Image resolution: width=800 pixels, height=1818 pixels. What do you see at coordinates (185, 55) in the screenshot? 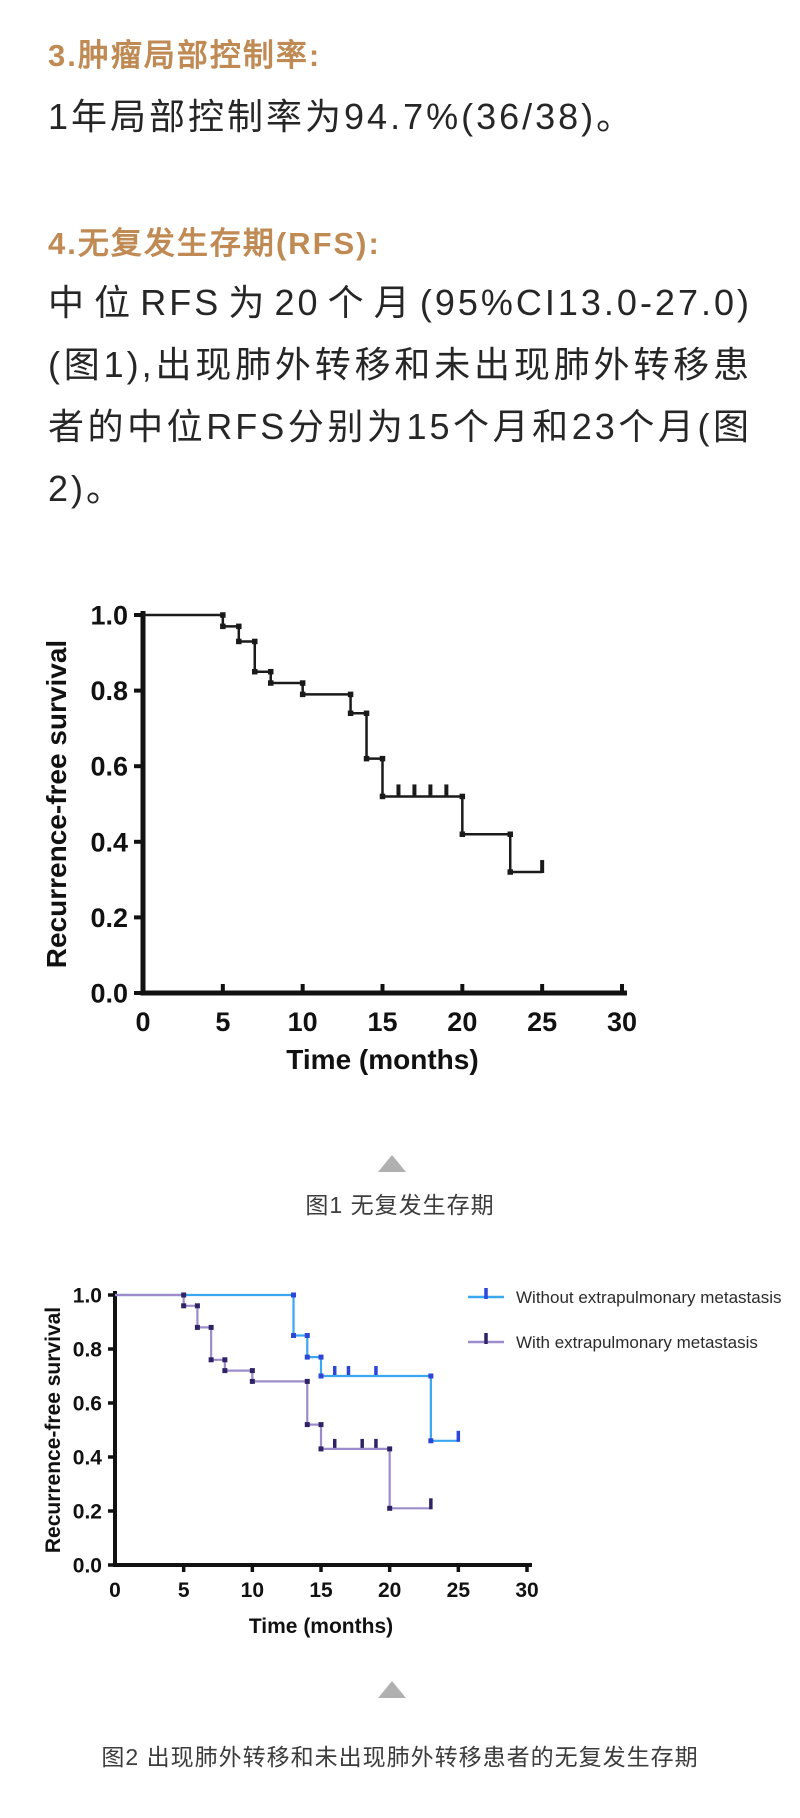
I see `section3-heading: 3.肿瘤局部控制率:` at bounding box center [185, 55].